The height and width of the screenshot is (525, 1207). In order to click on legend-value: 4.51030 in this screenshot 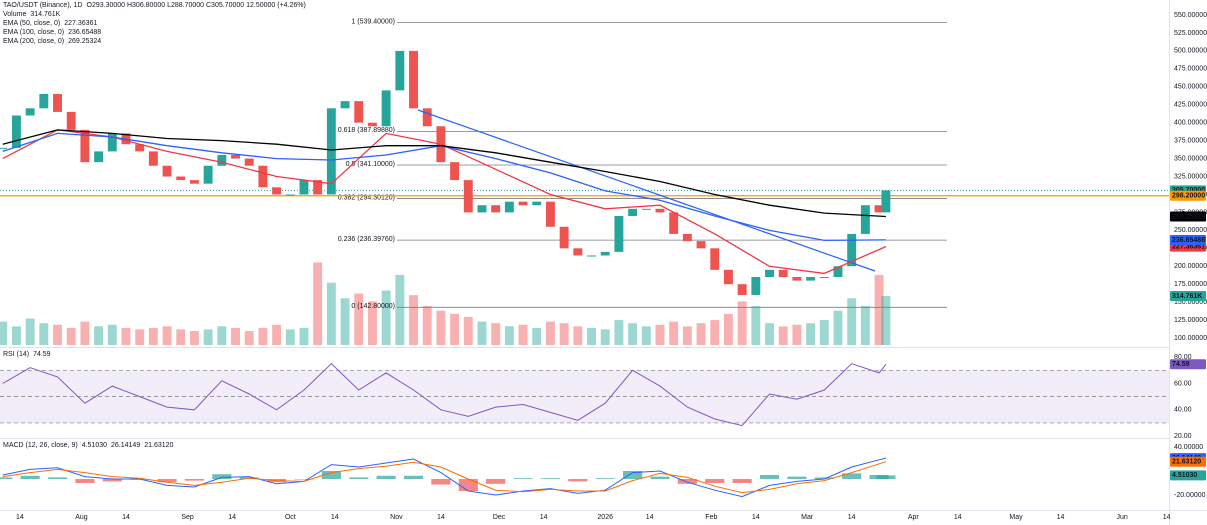, I will do `click(94, 445)`.